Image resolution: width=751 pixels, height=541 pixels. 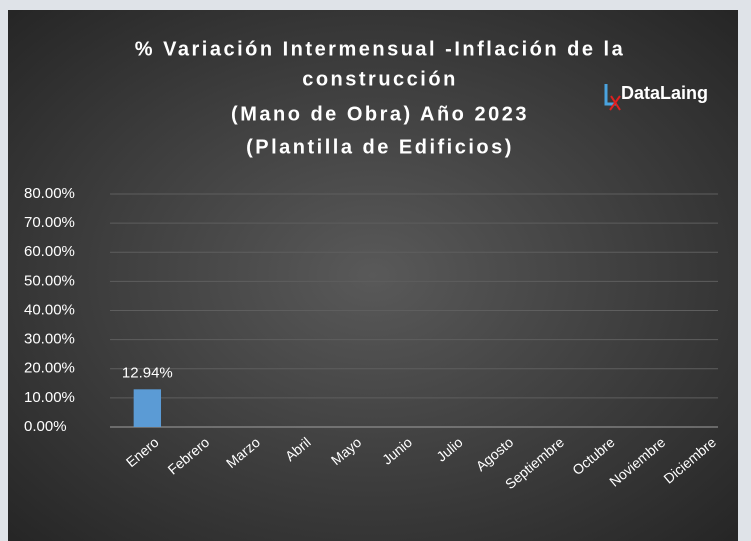 What do you see at coordinates (49, 309) in the screenshot?
I see `y-tick-label: 40.00%` at bounding box center [49, 309].